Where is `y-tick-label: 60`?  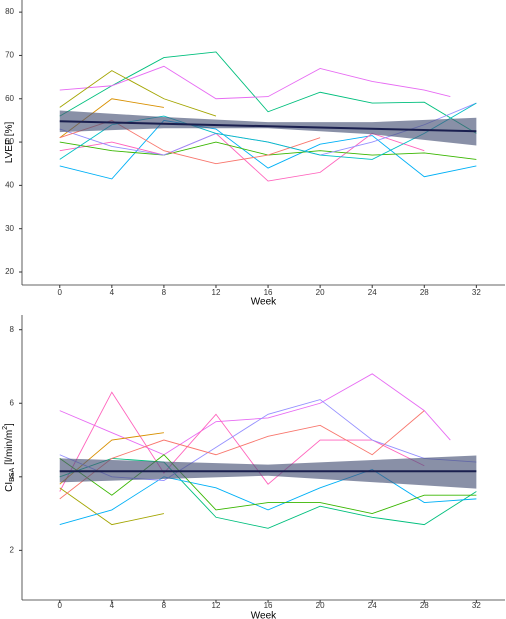 y-tick-label: 60 is located at coordinates (9, 98).